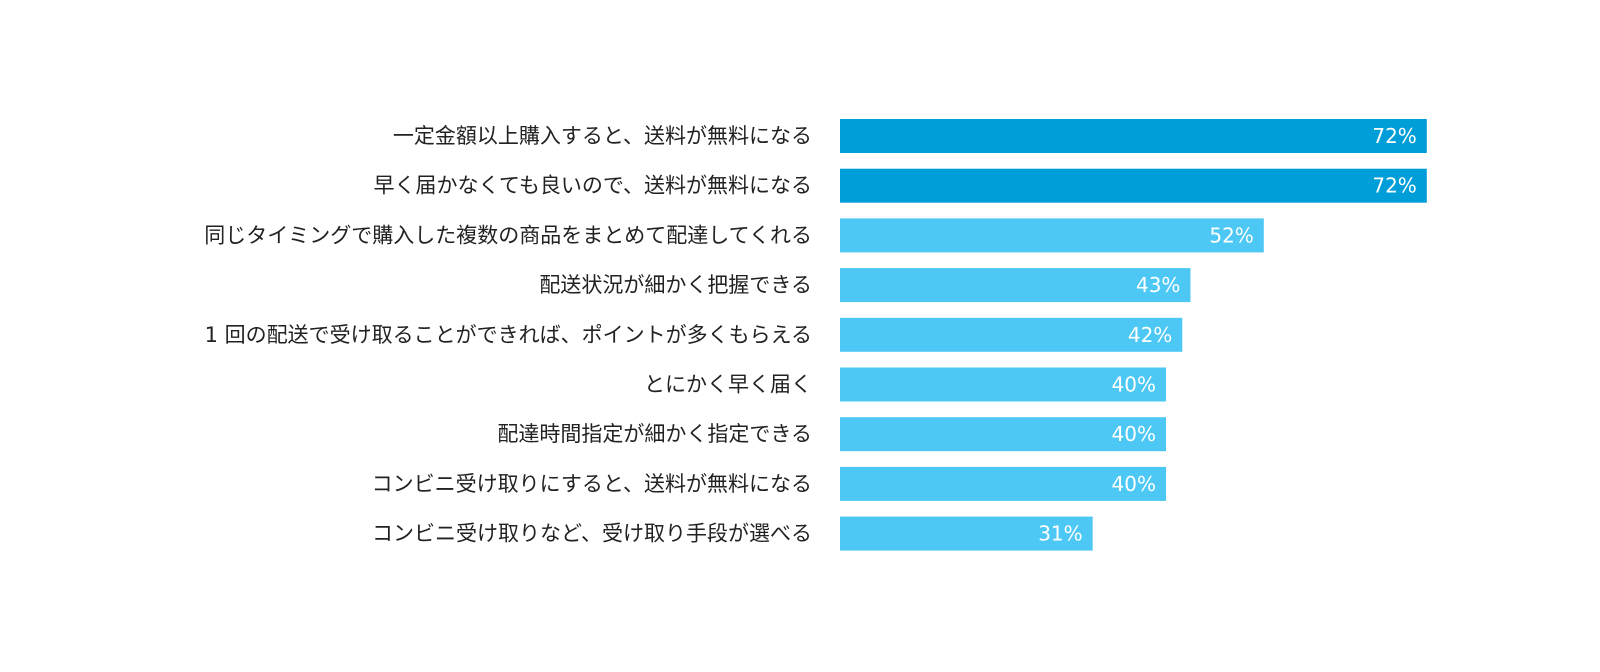 The height and width of the screenshot is (672, 1600). Describe the element at coordinates (654, 434) in the screenshot. I see `category-label-7: 配達時間指定が細かく指定できる` at that location.